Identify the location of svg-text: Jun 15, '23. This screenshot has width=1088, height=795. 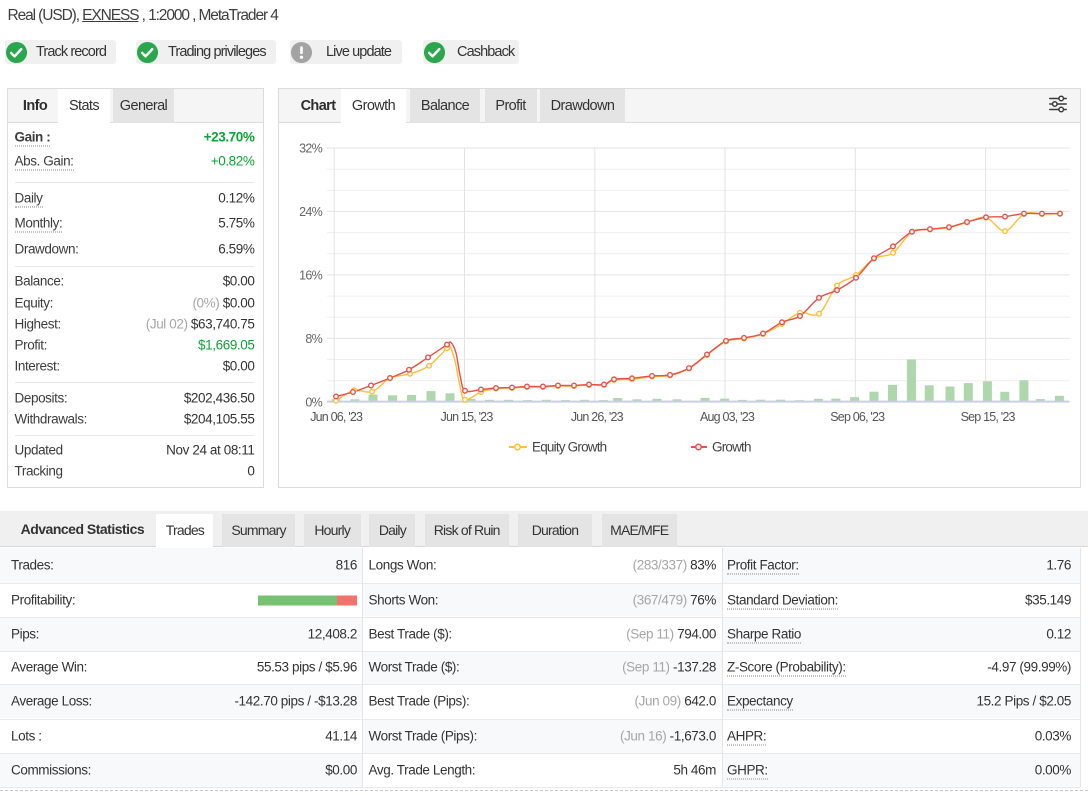
(467, 417).